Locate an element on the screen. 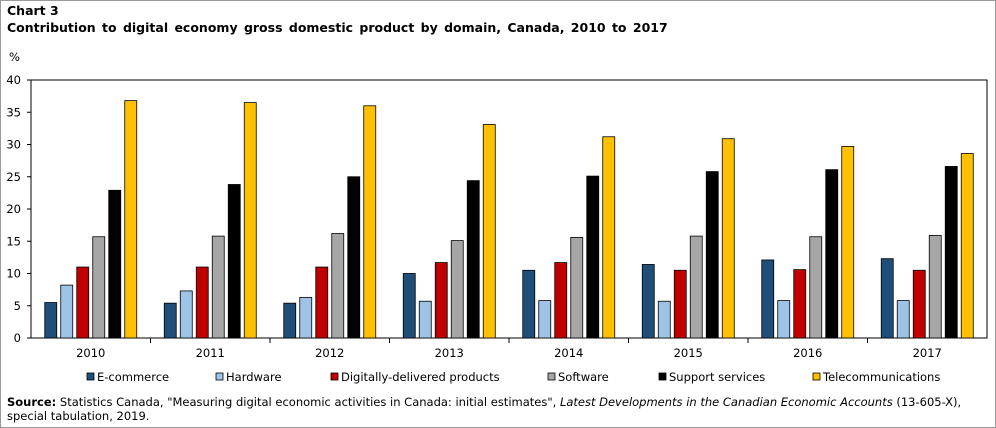 This screenshot has width=996, height=428. source-text-end: (13-605-X), special tabulation, 2019. is located at coordinates (484, 409).